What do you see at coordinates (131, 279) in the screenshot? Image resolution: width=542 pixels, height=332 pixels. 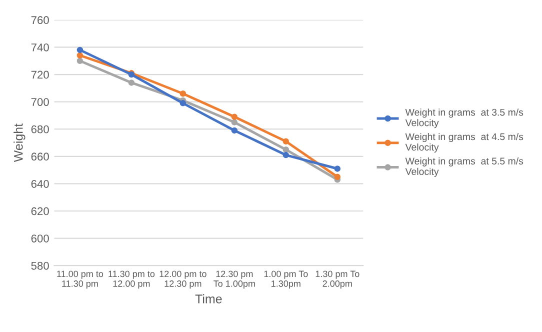 I see `x-tick-label: 11.30 pm to 12.00 pm` at bounding box center [131, 279].